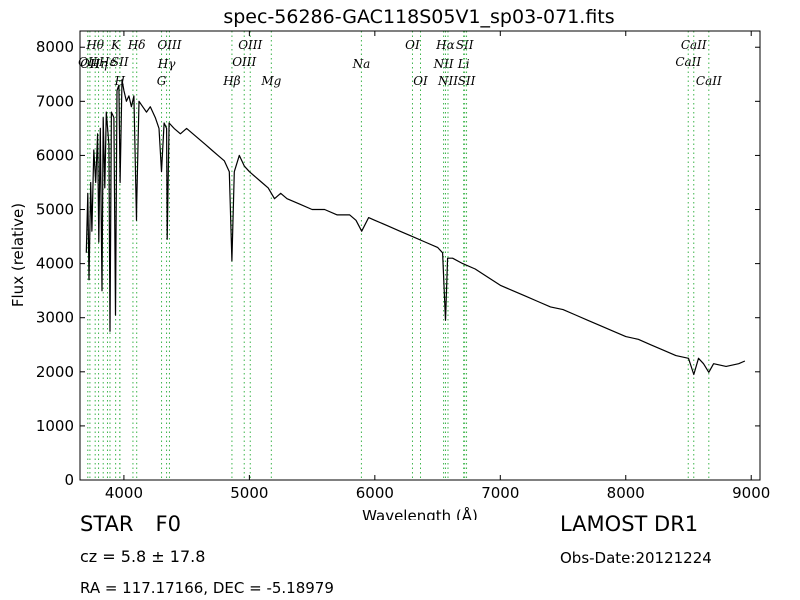 The height and width of the screenshot is (600, 800). Describe the element at coordinates (688, 62) in the screenshot. I see `line-marker-label-28: CaII` at that location.